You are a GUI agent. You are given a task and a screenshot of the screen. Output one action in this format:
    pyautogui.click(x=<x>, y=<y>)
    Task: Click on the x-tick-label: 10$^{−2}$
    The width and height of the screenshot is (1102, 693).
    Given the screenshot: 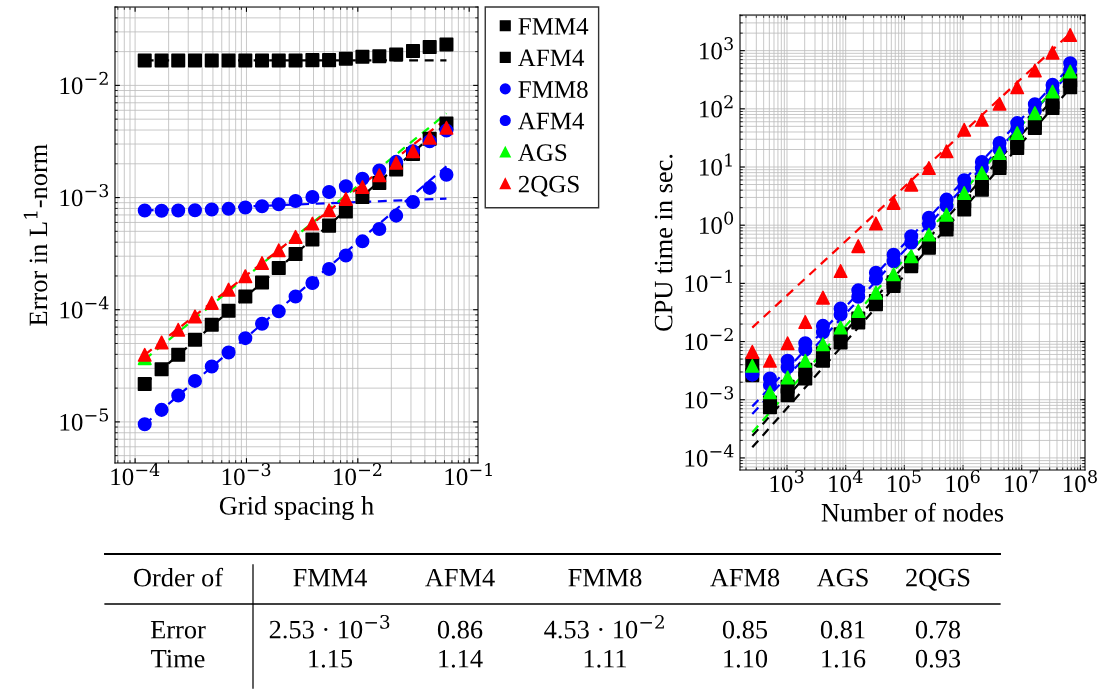 What is the action you would take?
    pyautogui.click(x=358, y=474)
    